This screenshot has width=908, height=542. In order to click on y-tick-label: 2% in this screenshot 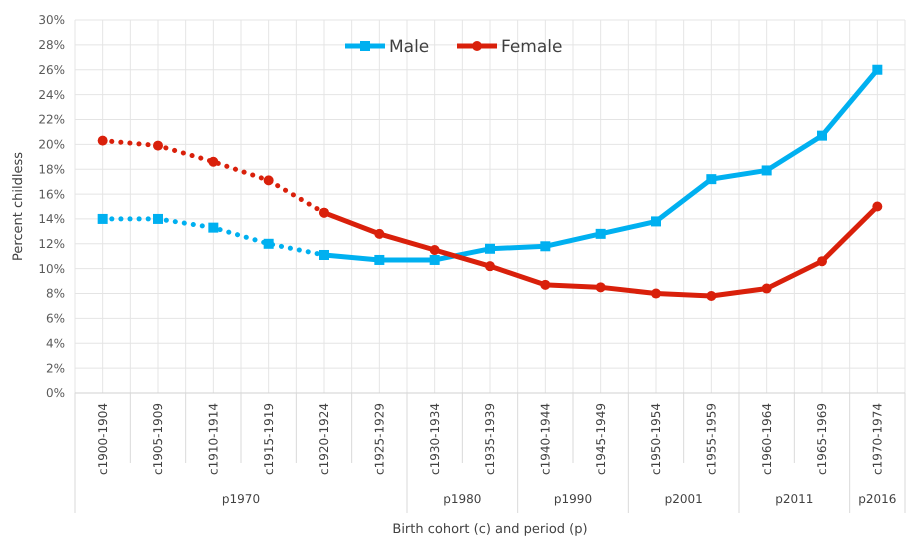, I will do `click(55, 368)`.